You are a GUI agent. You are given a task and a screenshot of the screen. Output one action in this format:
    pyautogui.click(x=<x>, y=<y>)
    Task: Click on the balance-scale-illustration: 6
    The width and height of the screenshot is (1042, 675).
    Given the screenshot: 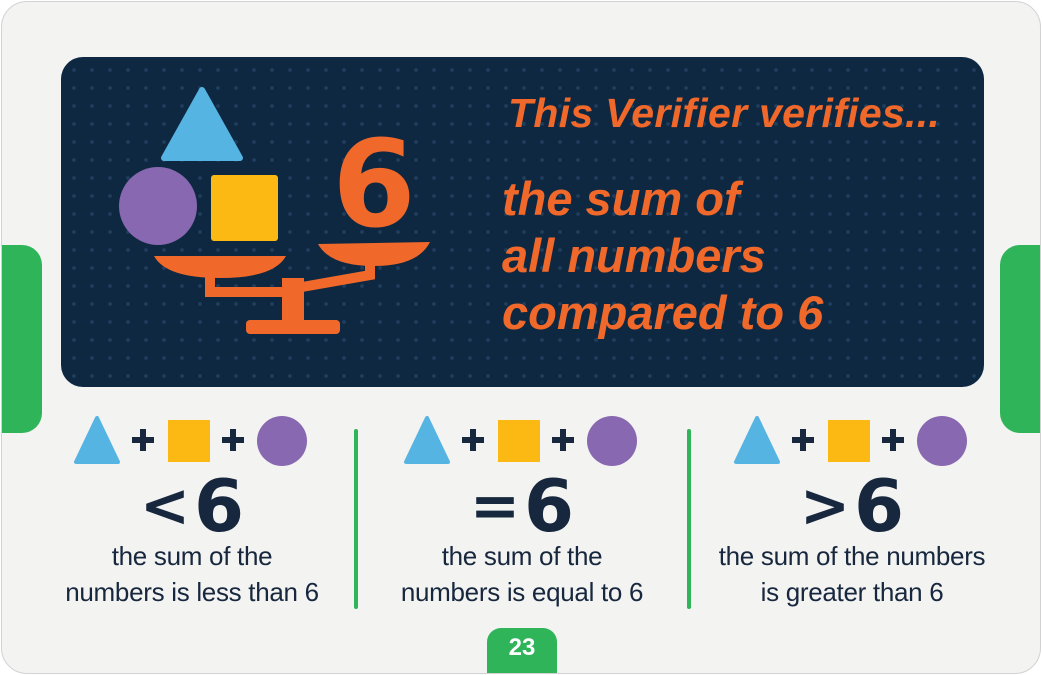 What is the action you would take?
    pyautogui.click(x=274, y=210)
    